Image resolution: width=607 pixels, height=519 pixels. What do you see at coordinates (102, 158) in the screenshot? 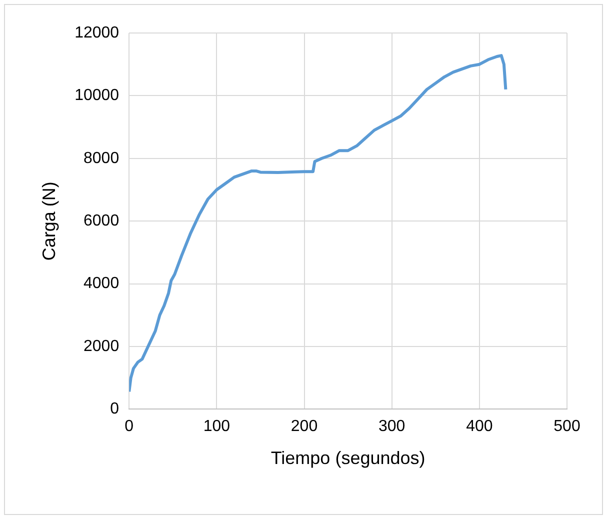
I see `y-tick-label: 8000` at bounding box center [102, 158].